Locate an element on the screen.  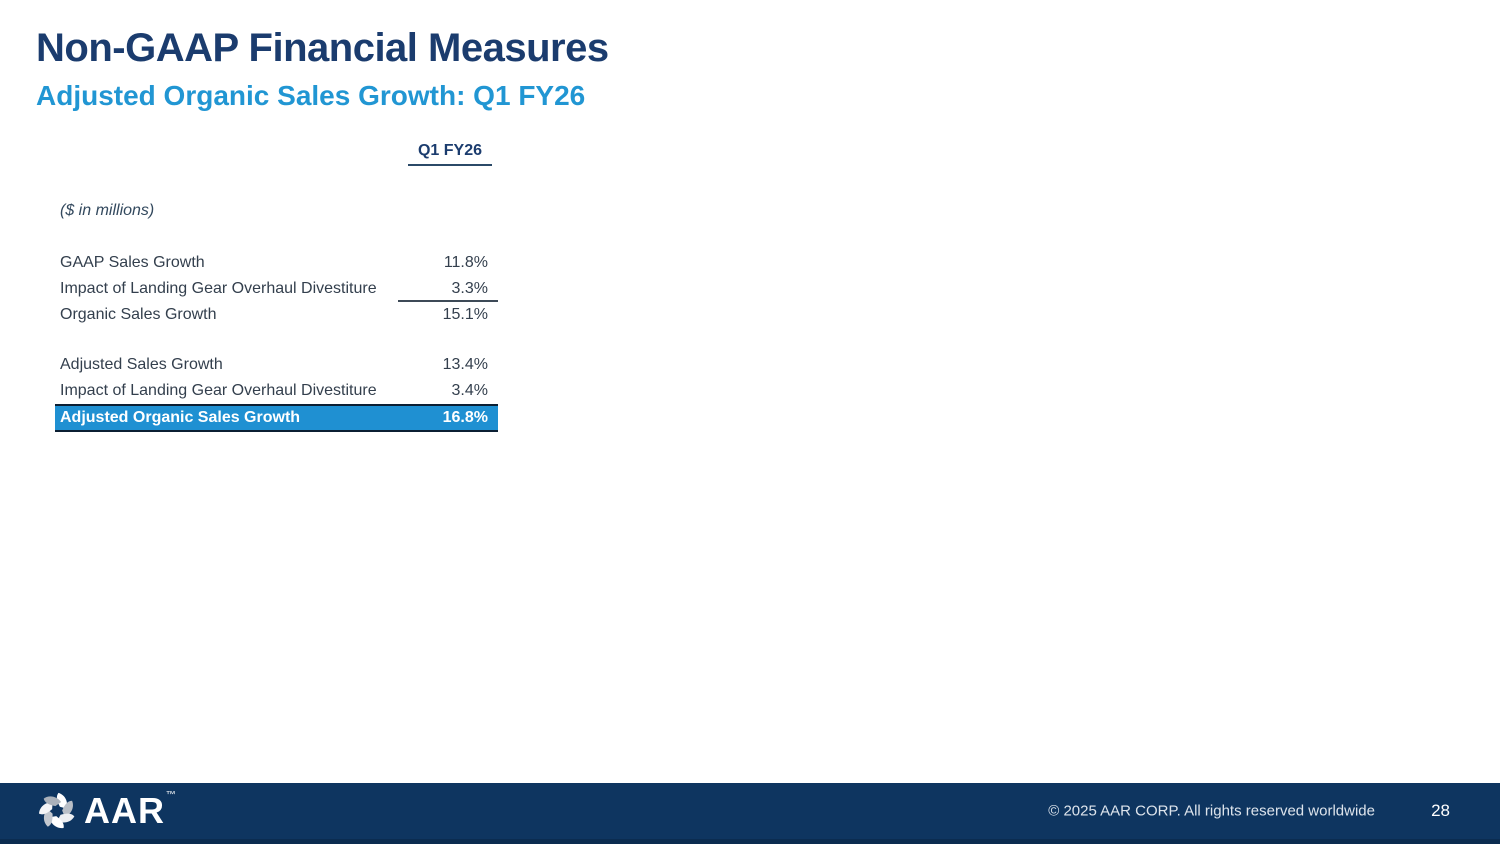
row-label: Organic Sales Growth is located at coordinates (138, 314).